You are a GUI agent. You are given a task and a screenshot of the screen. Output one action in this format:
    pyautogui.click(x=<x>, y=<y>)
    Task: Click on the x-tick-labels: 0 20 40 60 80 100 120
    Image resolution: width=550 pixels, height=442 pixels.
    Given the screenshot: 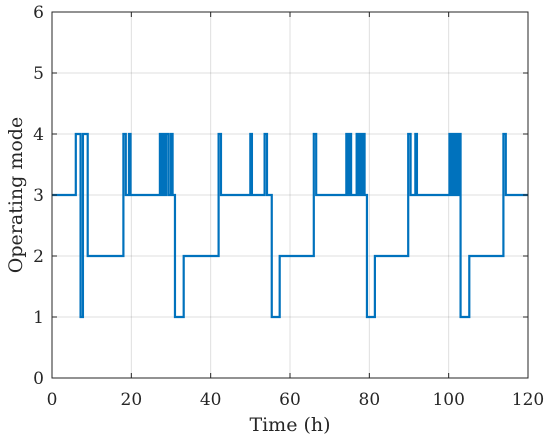 What is the action you would take?
    pyautogui.click(x=296, y=400)
    